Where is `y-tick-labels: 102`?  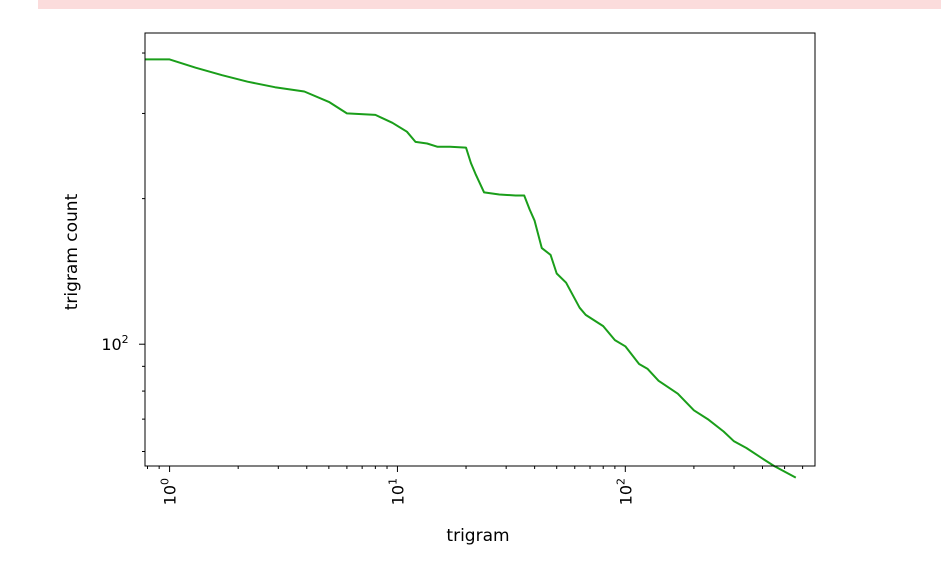
y-tick-labels: 102 is located at coordinates (114, 343).